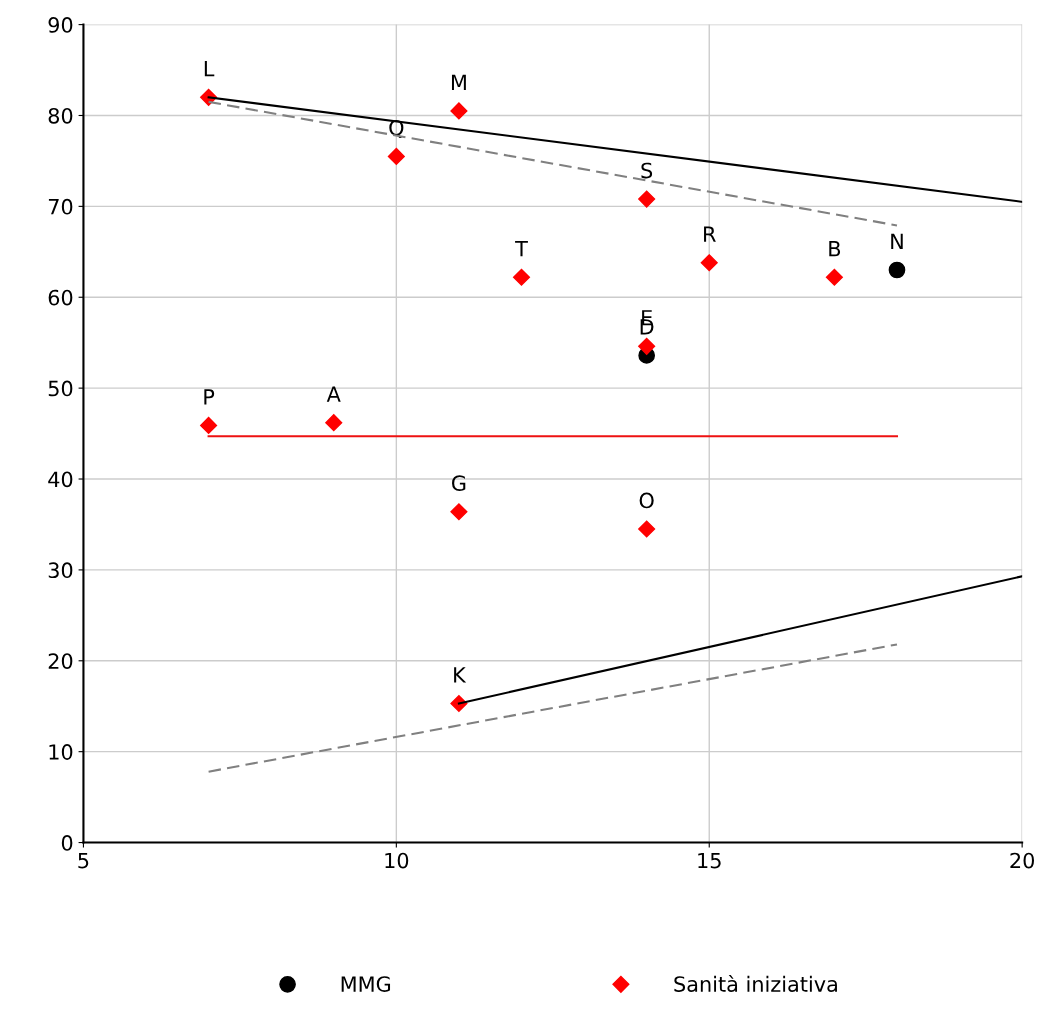 This screenshot has width=1043, height=1025. What do you see at coordinates (459, 483) in the screenshot?
I see `annotation: G` at bounding box center [459, 483].